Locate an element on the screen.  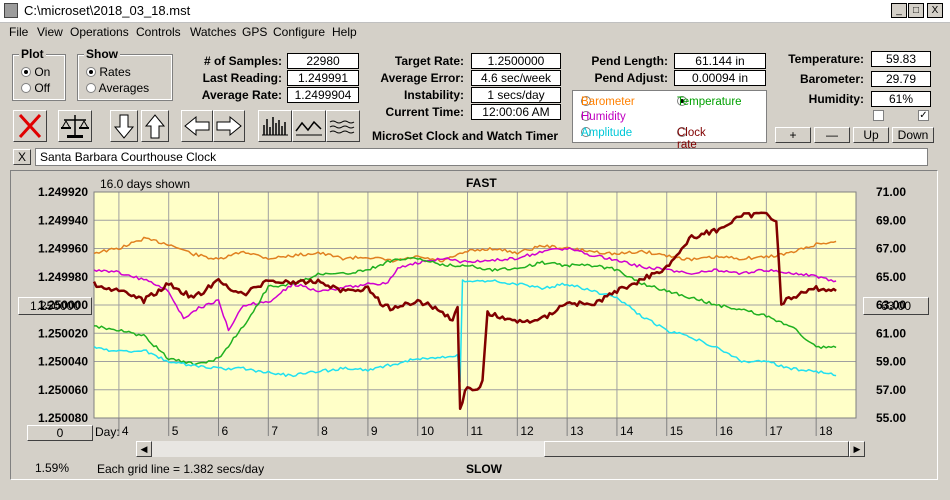
day-tick-label: 11 is located at coordinates (477, 431).